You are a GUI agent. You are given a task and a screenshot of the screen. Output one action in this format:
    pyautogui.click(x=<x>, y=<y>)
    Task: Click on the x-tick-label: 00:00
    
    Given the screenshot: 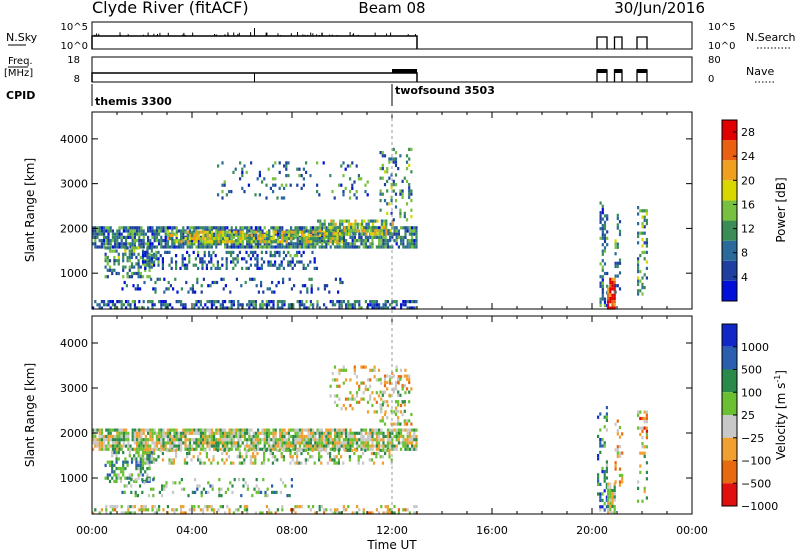 What is the action you would take?
    pyautogui.click(x=692, y=530)
    